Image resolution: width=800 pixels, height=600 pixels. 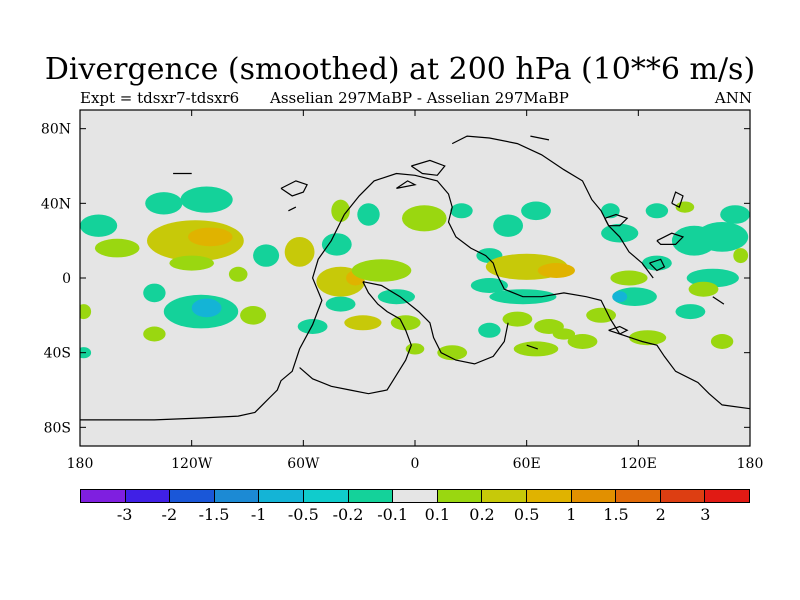 What do you see at coordinates (526, 514) in the screenshot?
I see `colorbar-label-9: 0.5` at bounding box center [526, 514].